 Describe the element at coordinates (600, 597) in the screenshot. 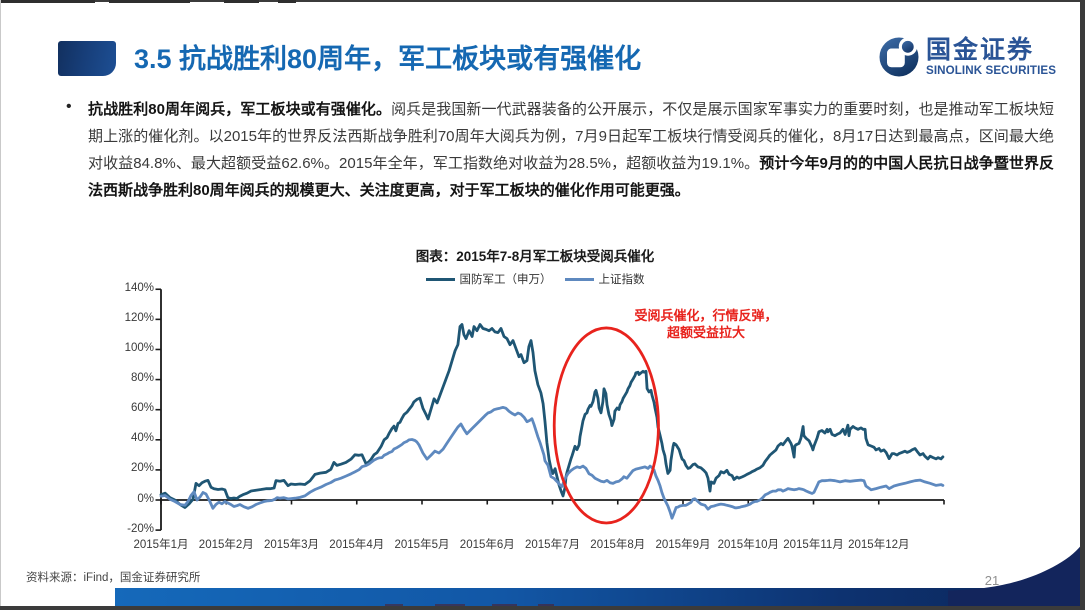

I see `bottom-gradient-bar` at that location.